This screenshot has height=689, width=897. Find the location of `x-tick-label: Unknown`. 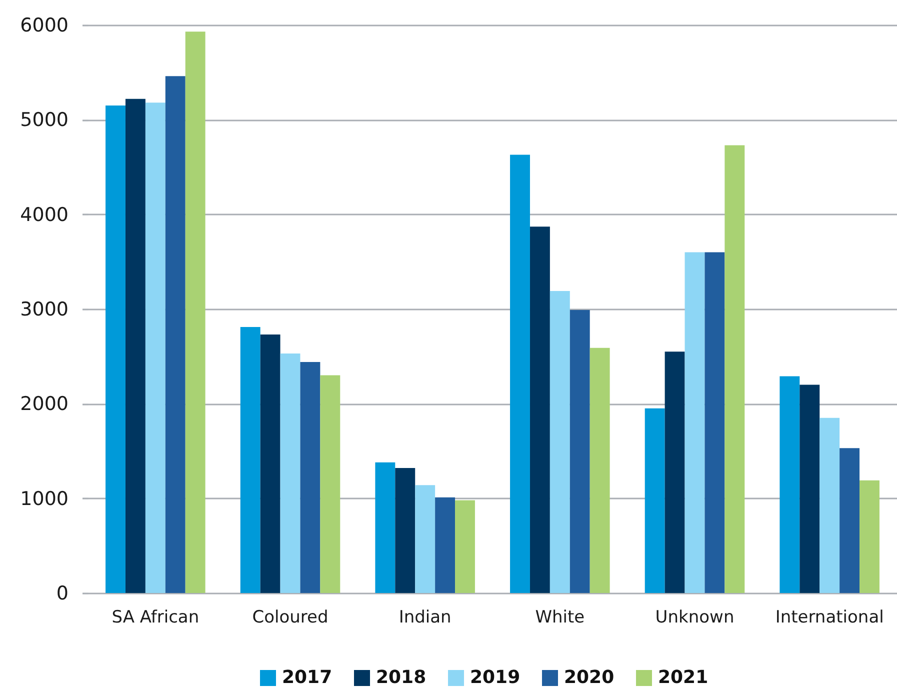

x-tick-label: Unknown is located at coordinates (694, 618).